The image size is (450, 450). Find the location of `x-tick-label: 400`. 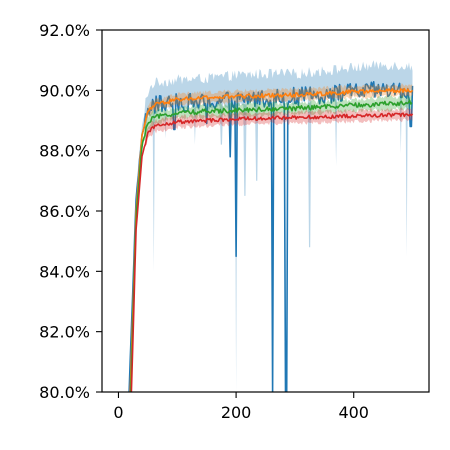

x-tick-label: 400 is located at coordinates (353, 412).